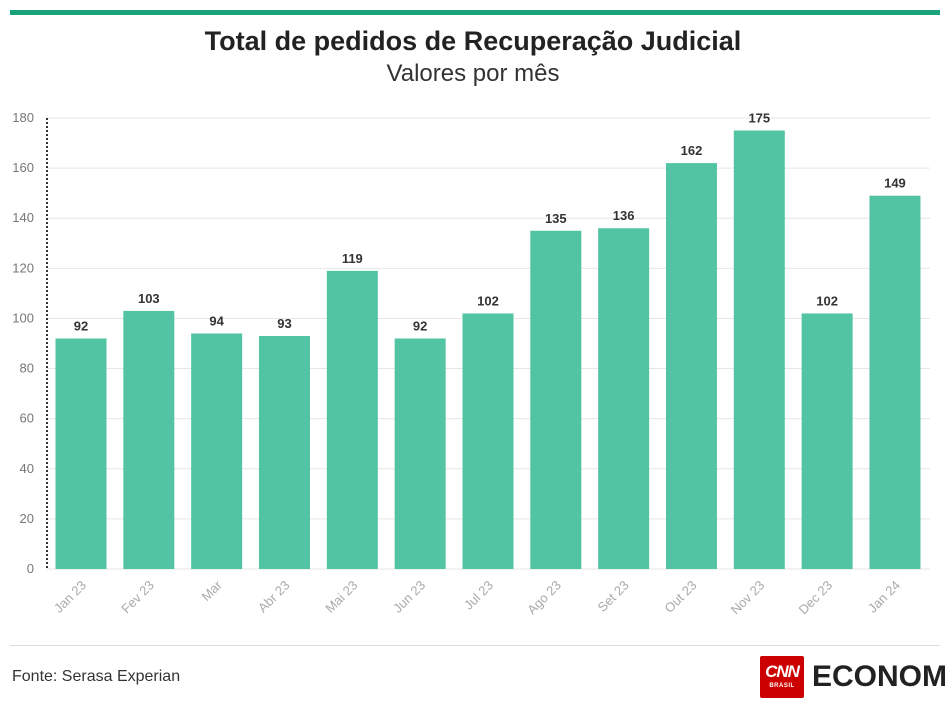 Image resolution: width=946 pixels, height=708 pixels. I want to click on footer-divider, so click(475, 645).